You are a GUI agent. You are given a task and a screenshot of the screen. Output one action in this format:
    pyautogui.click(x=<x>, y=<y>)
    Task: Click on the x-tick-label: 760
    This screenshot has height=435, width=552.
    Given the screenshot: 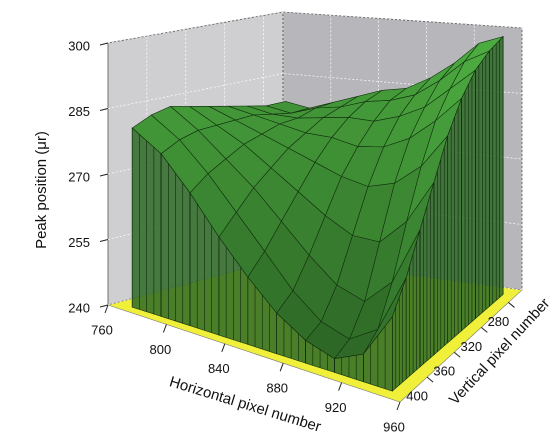 What is the action you would take?
    pyautogui.click(x=102, y=329)
    